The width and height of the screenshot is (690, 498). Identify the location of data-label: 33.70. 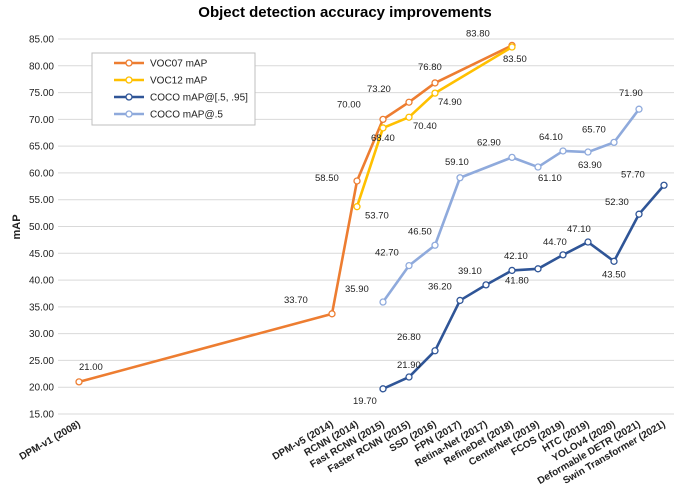
(296, 300).